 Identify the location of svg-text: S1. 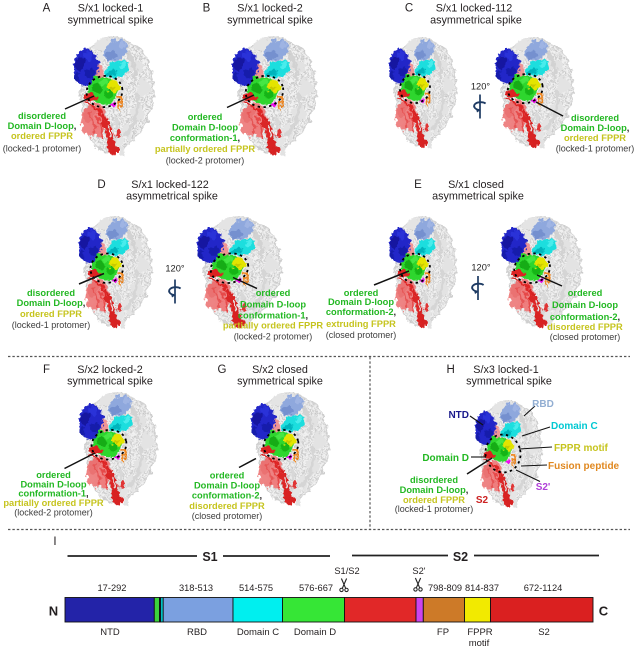
(209, 557).